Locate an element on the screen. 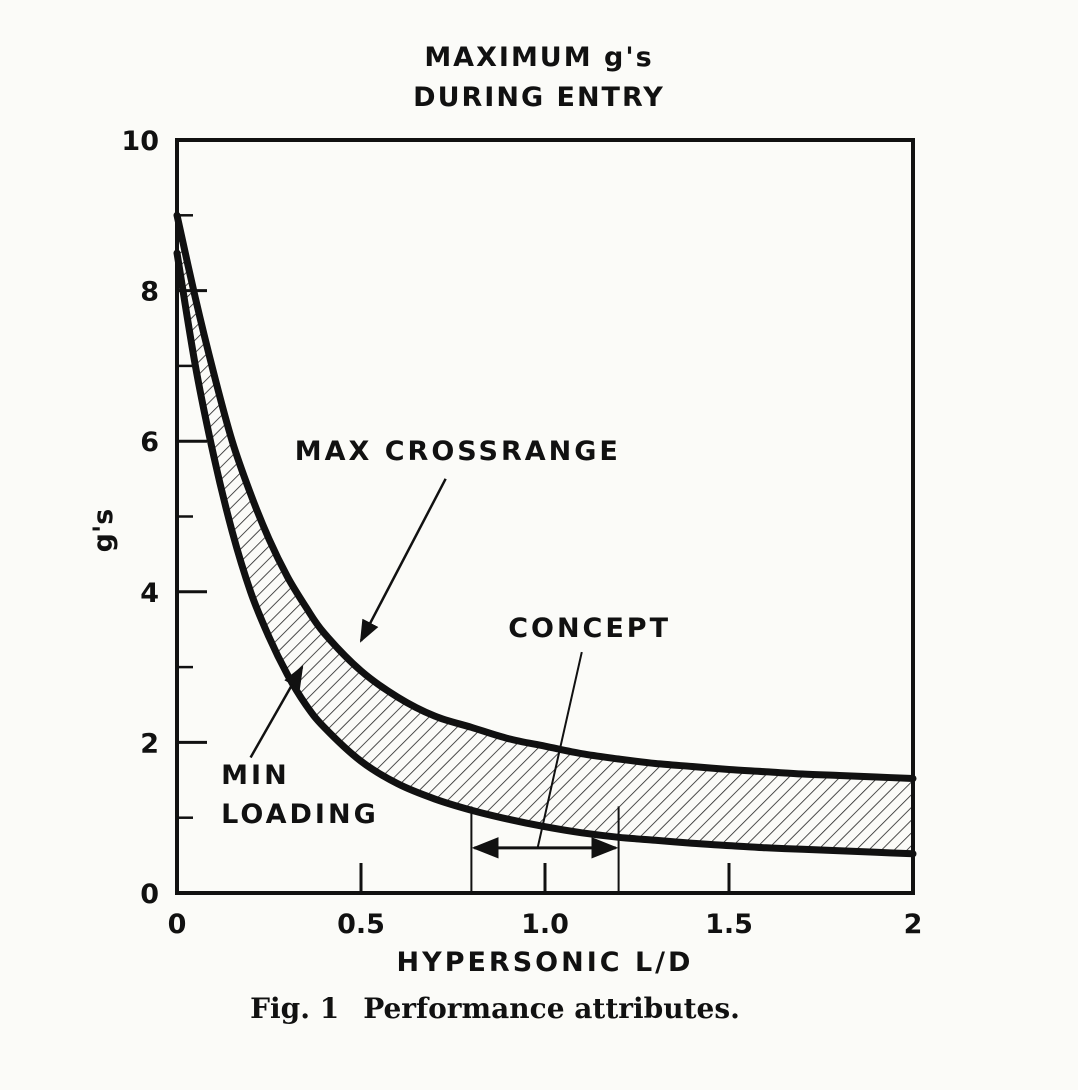 The height and width of the screenshot is (1090, 1078). annotation-min-loading-line-2: LOADING is located at coordinates (300, 814).